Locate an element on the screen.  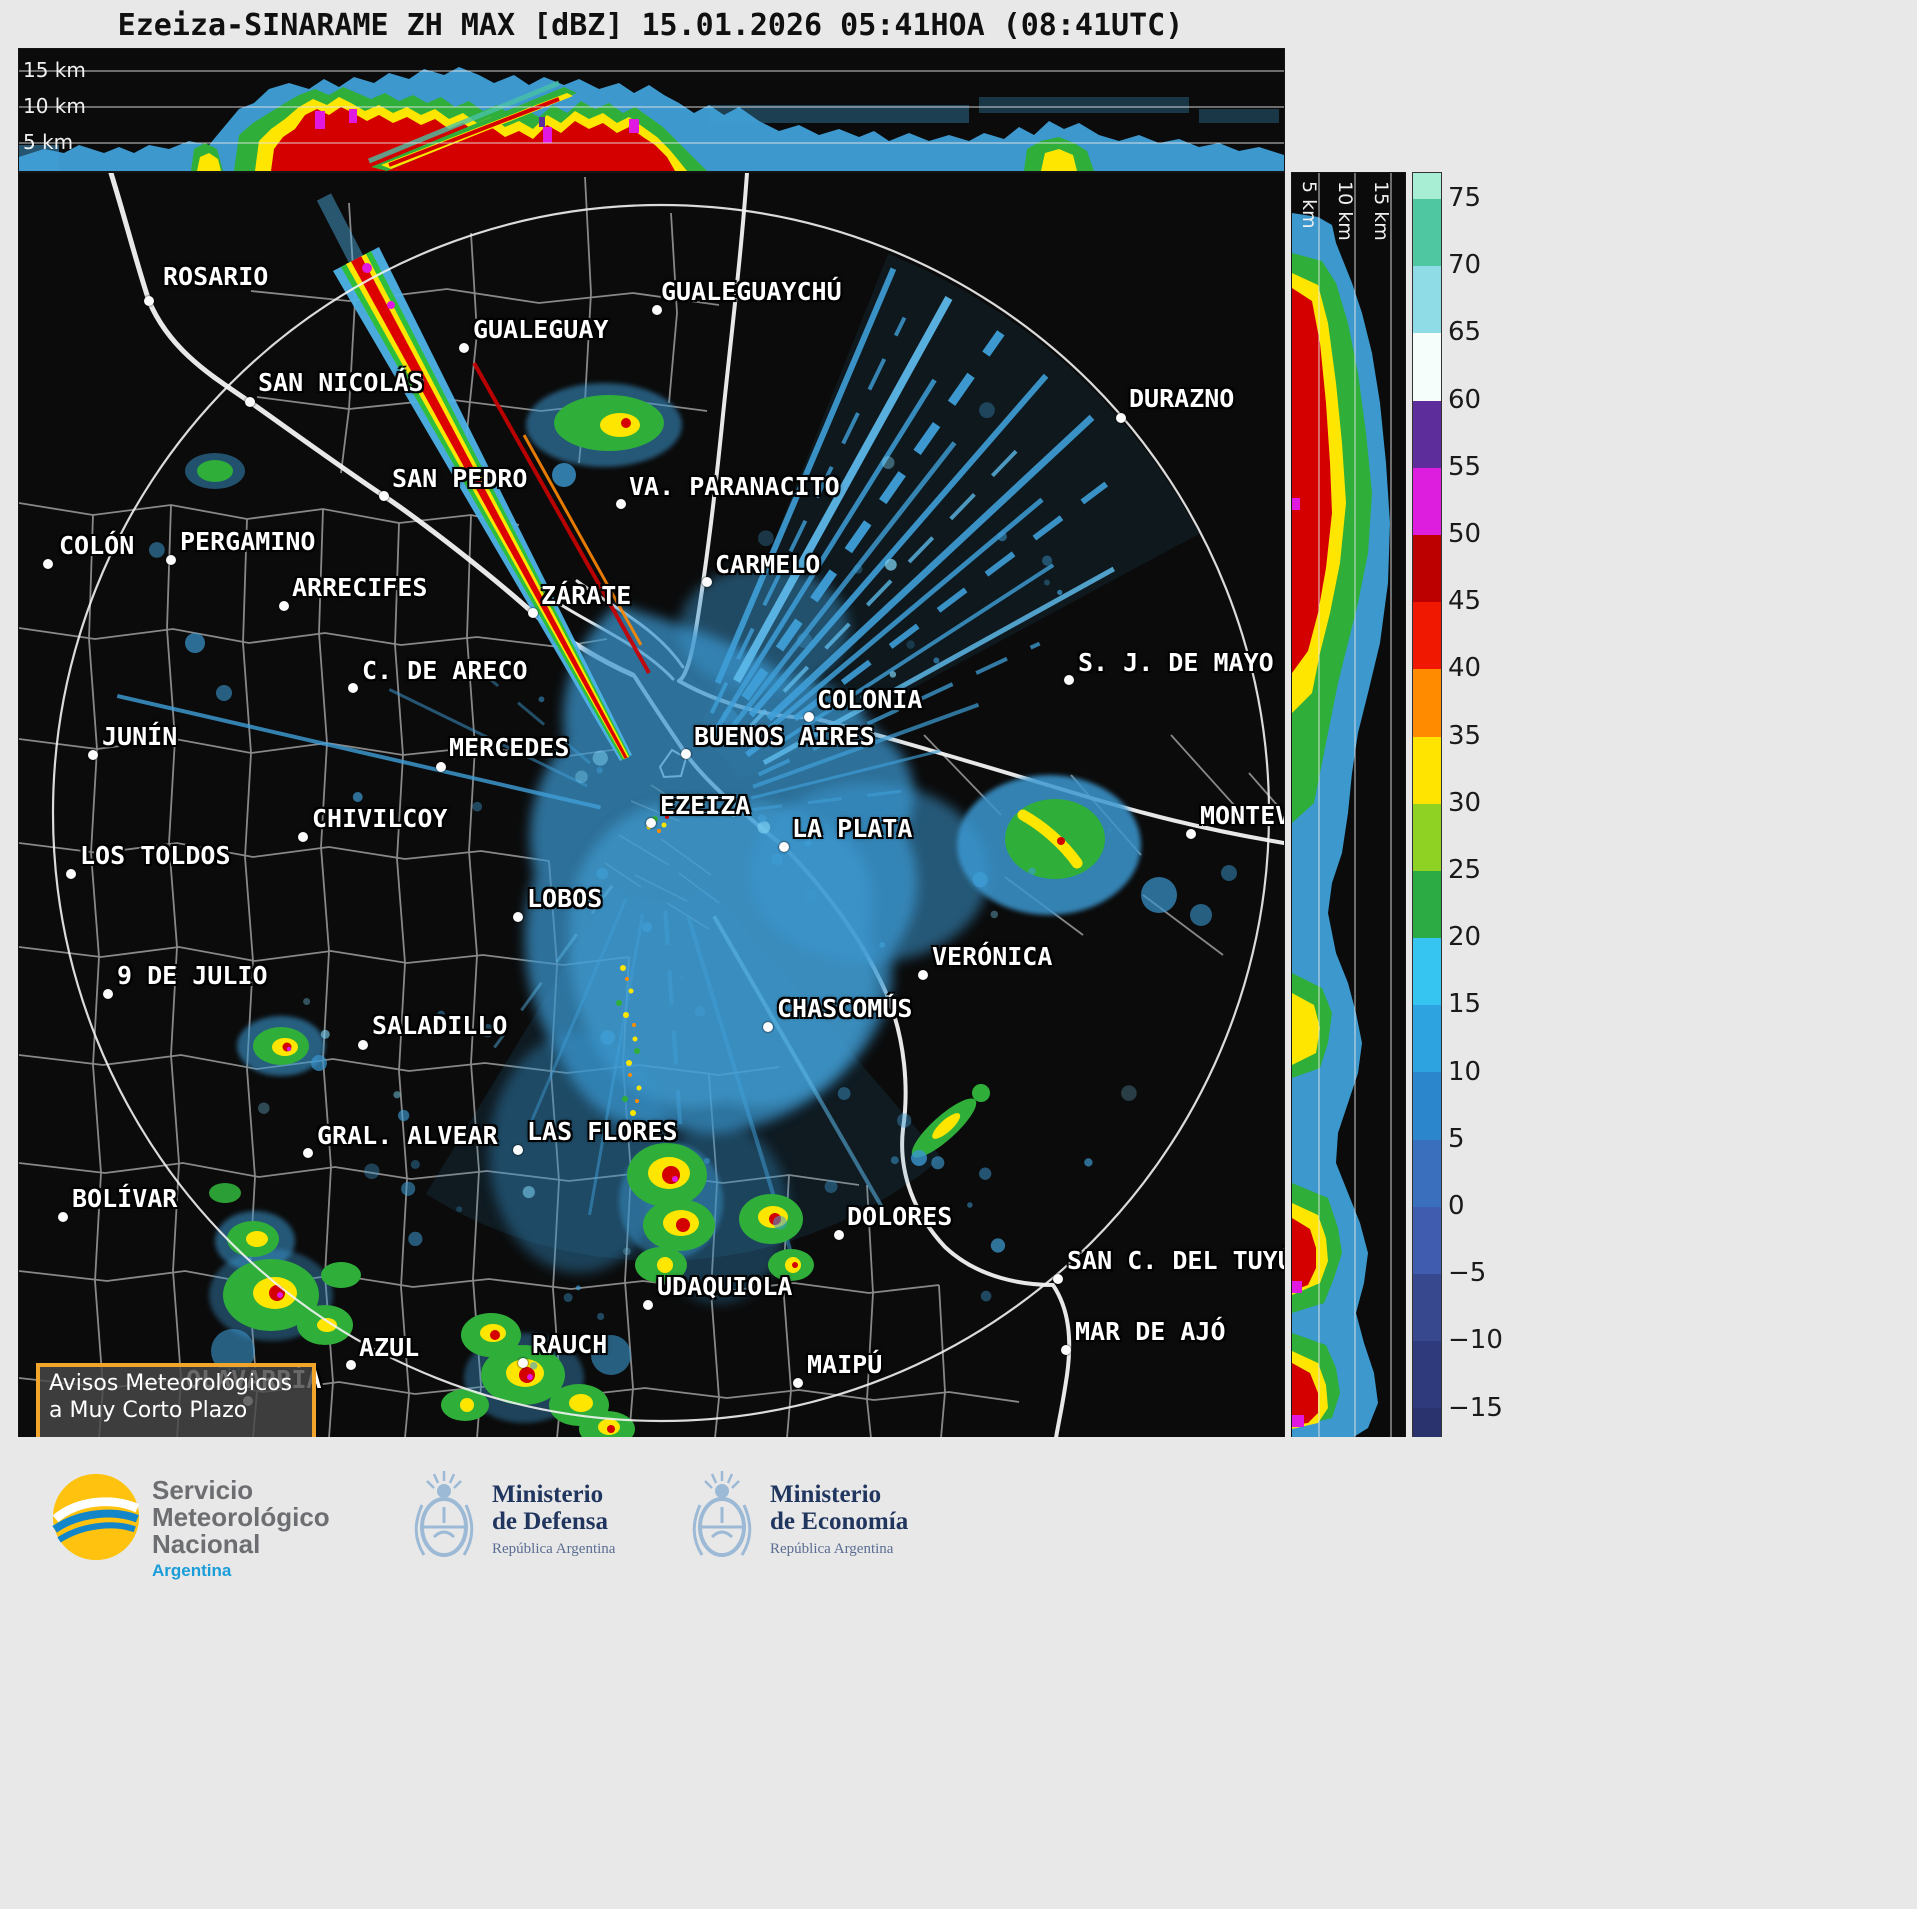
colorbar-tick-label: 45 is located at coordinates (1465, 601).